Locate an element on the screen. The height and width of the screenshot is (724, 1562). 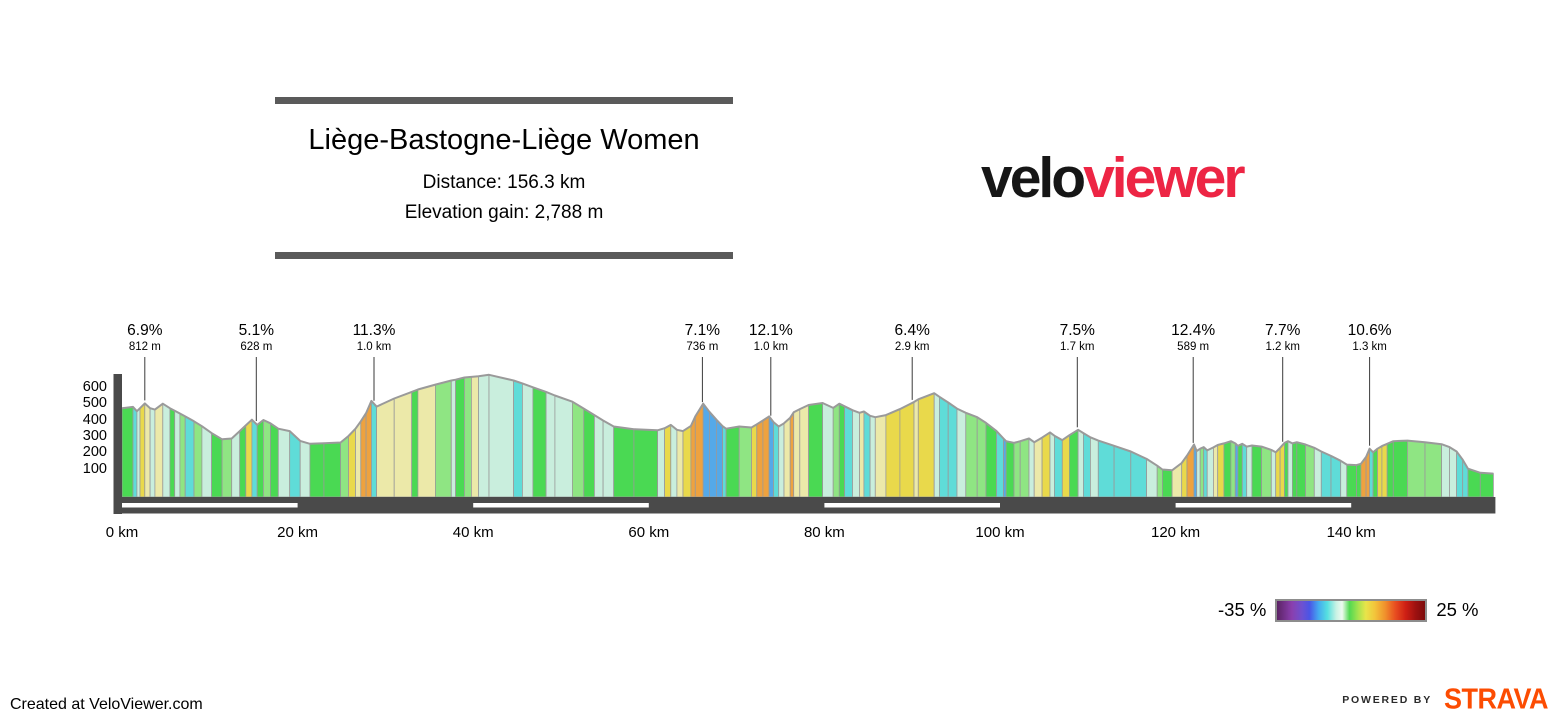
created-at-text: Created at VeloViewer.com is located at coordinates (106, 704).